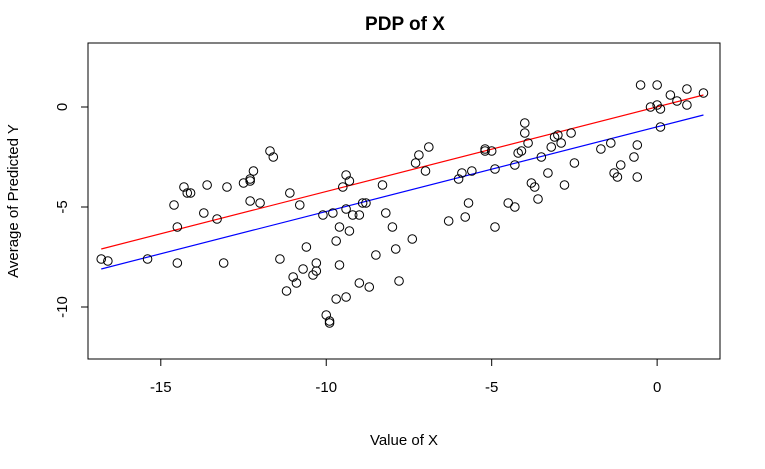 This screenshot has width=765, height=469. I want to click on y-tick-label: -10, so click(62, 307).